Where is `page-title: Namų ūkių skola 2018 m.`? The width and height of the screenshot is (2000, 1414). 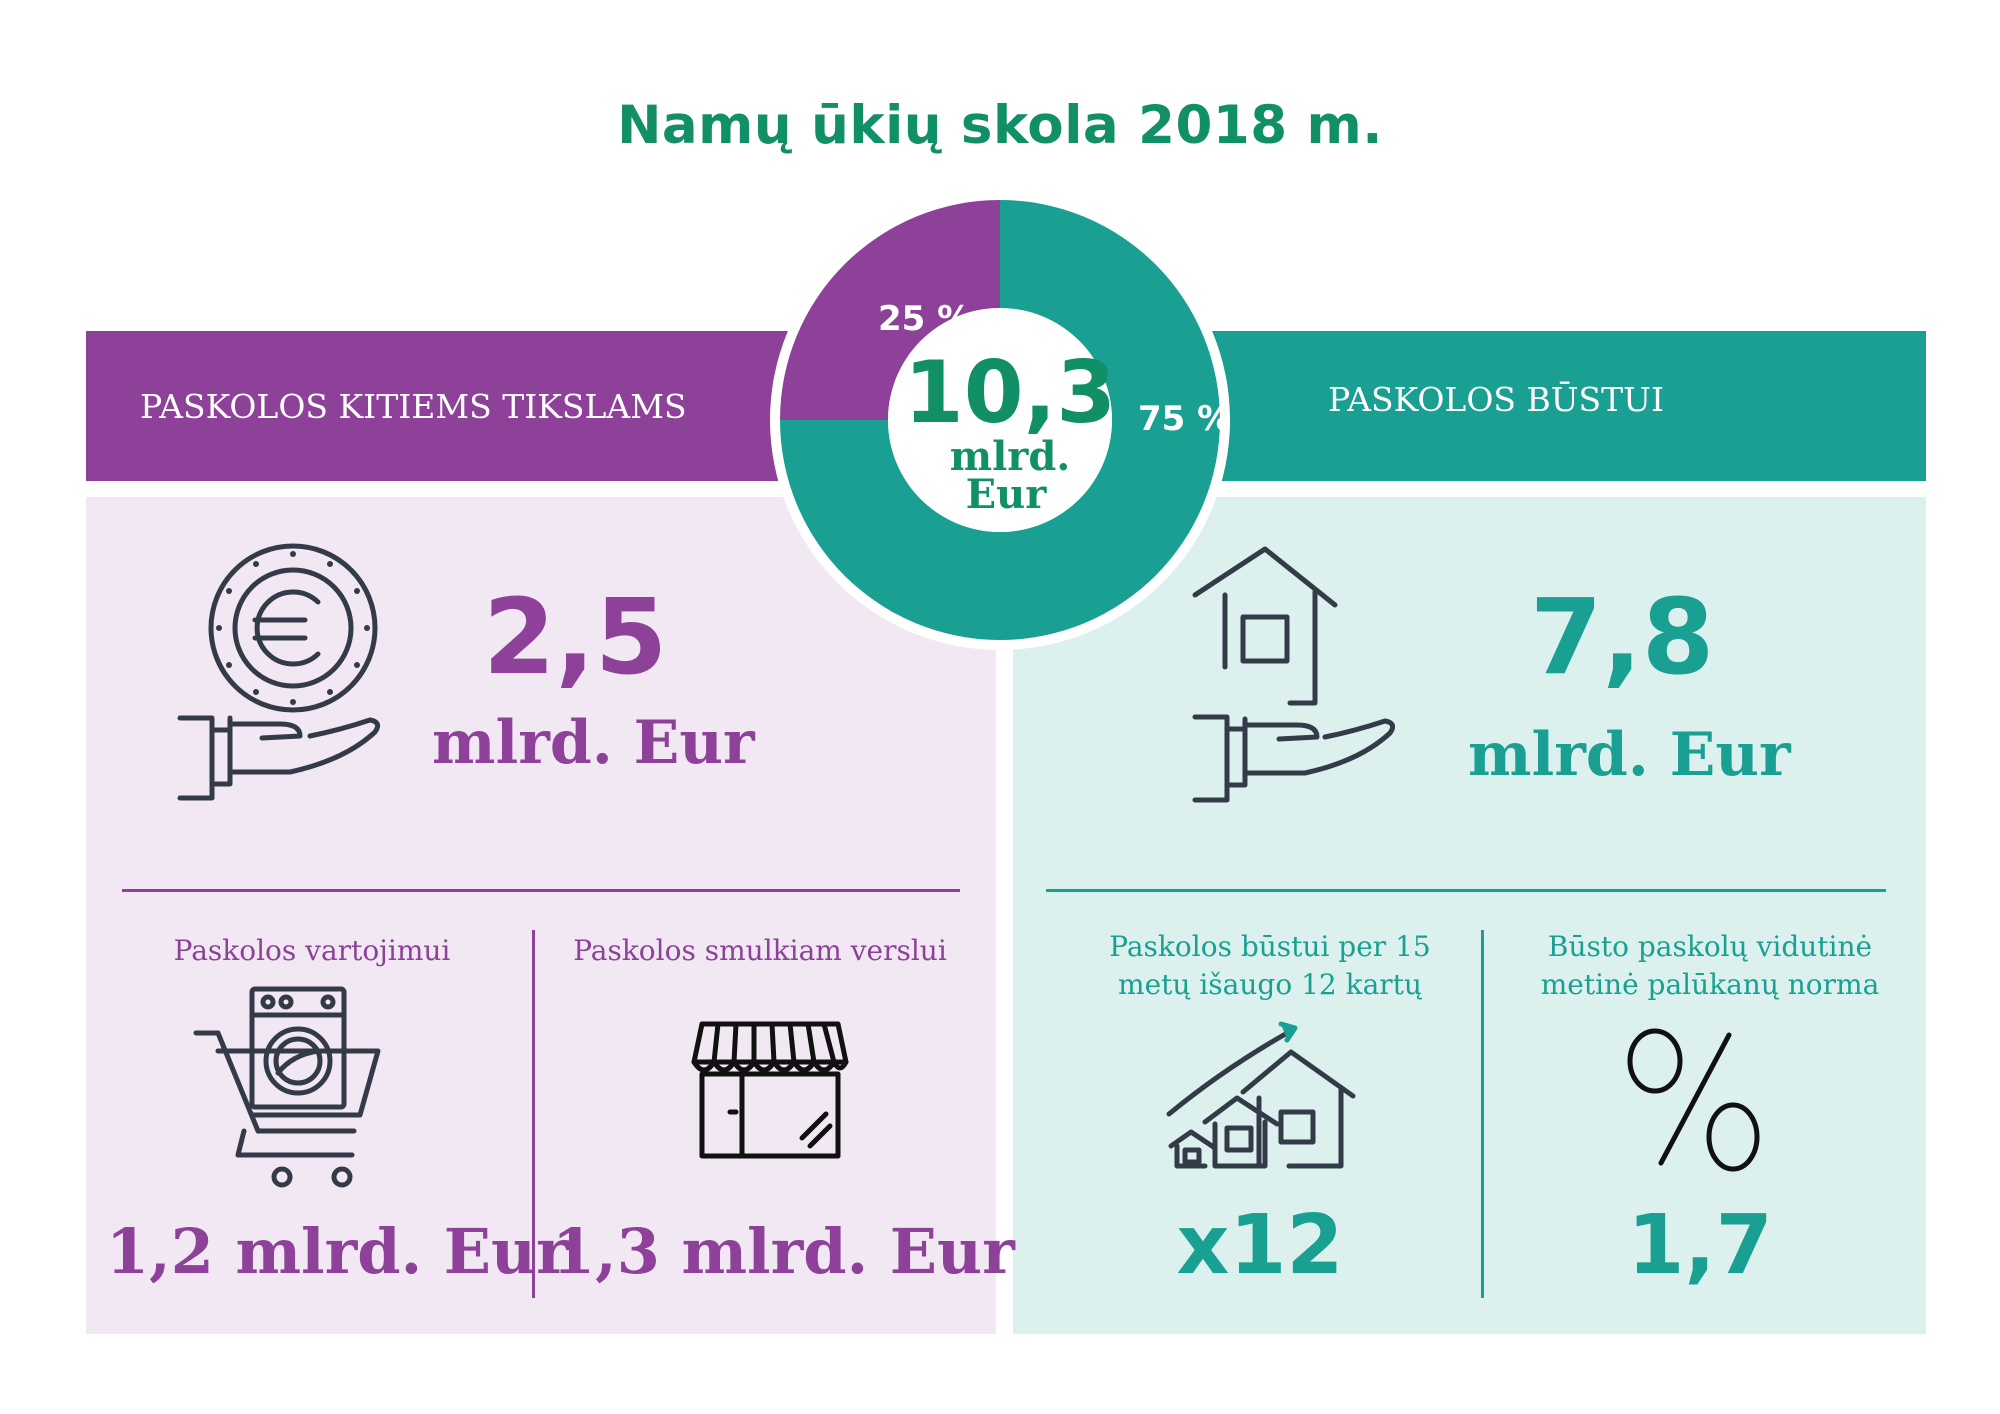
page-title: Namų ūkių skola 2018 m. is located at coordinates (1000, 125).